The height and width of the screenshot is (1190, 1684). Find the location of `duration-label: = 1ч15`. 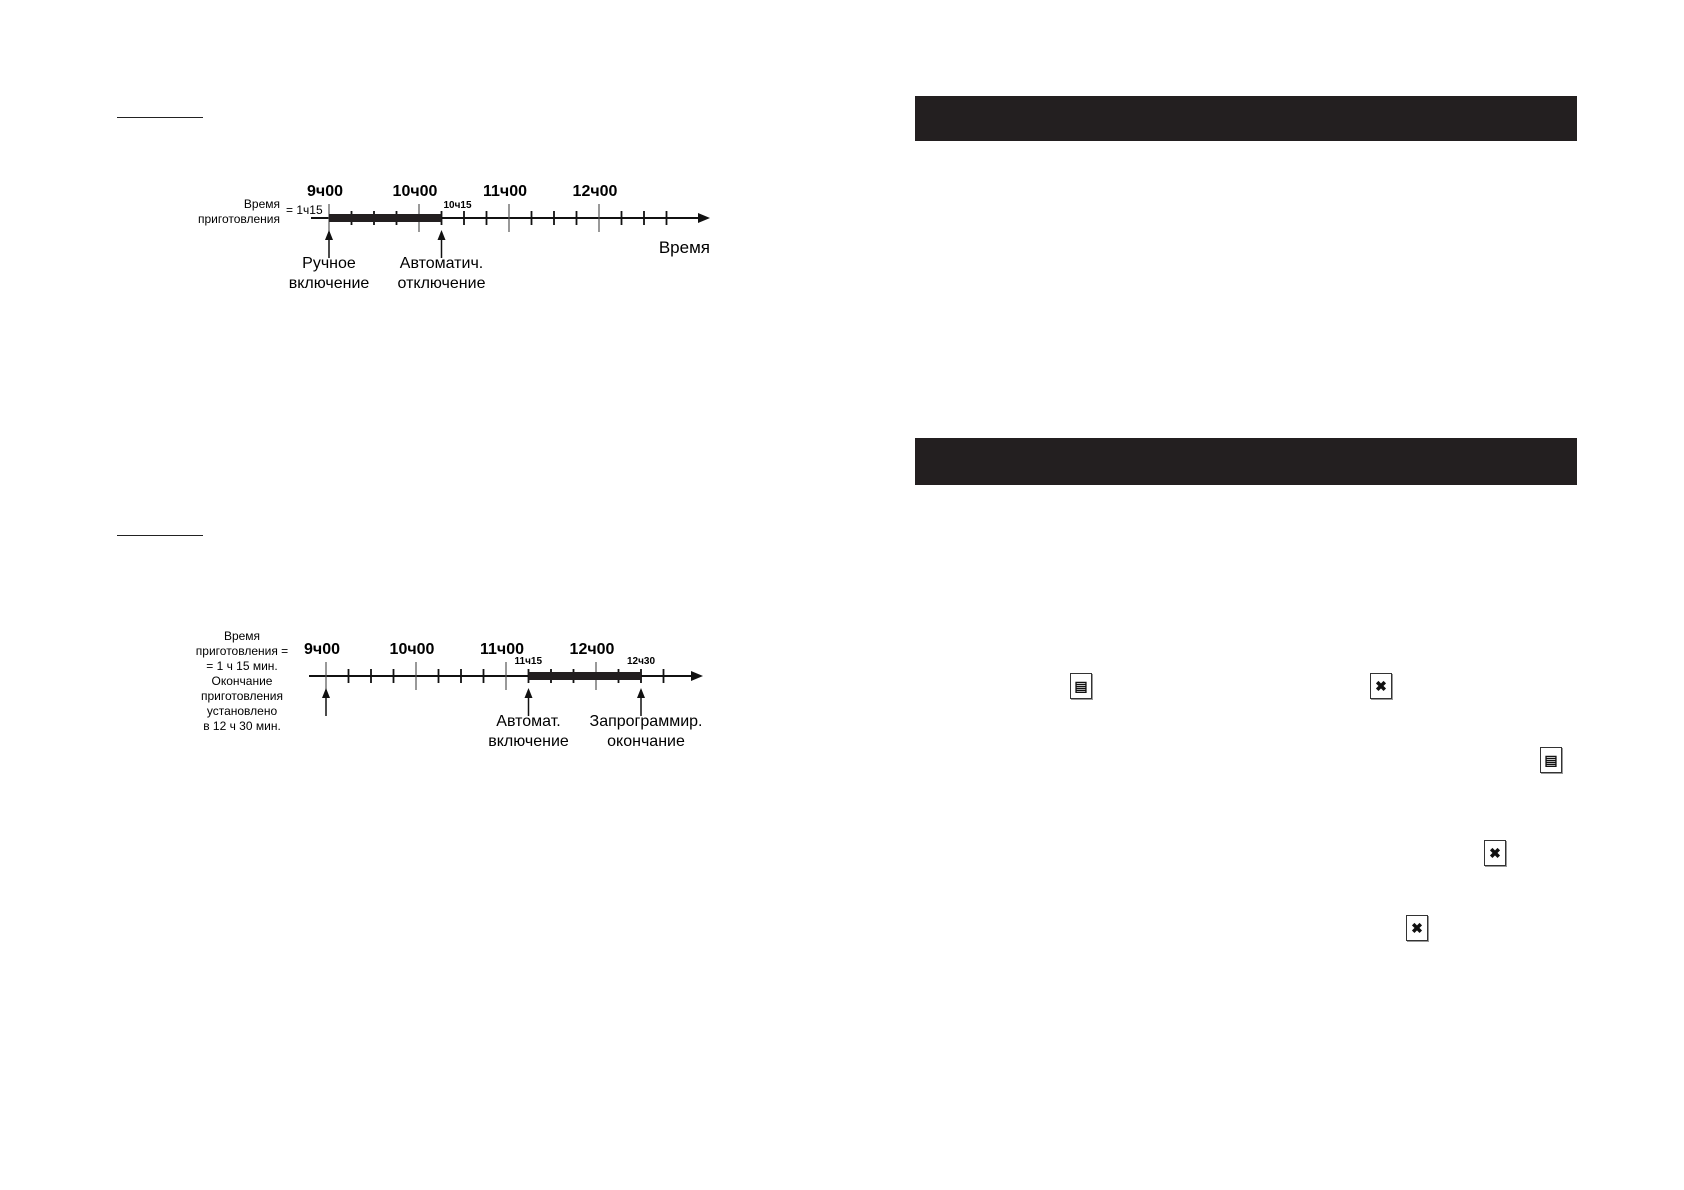

duration-label: = 1ч15 is located at coordinates (304, 210).